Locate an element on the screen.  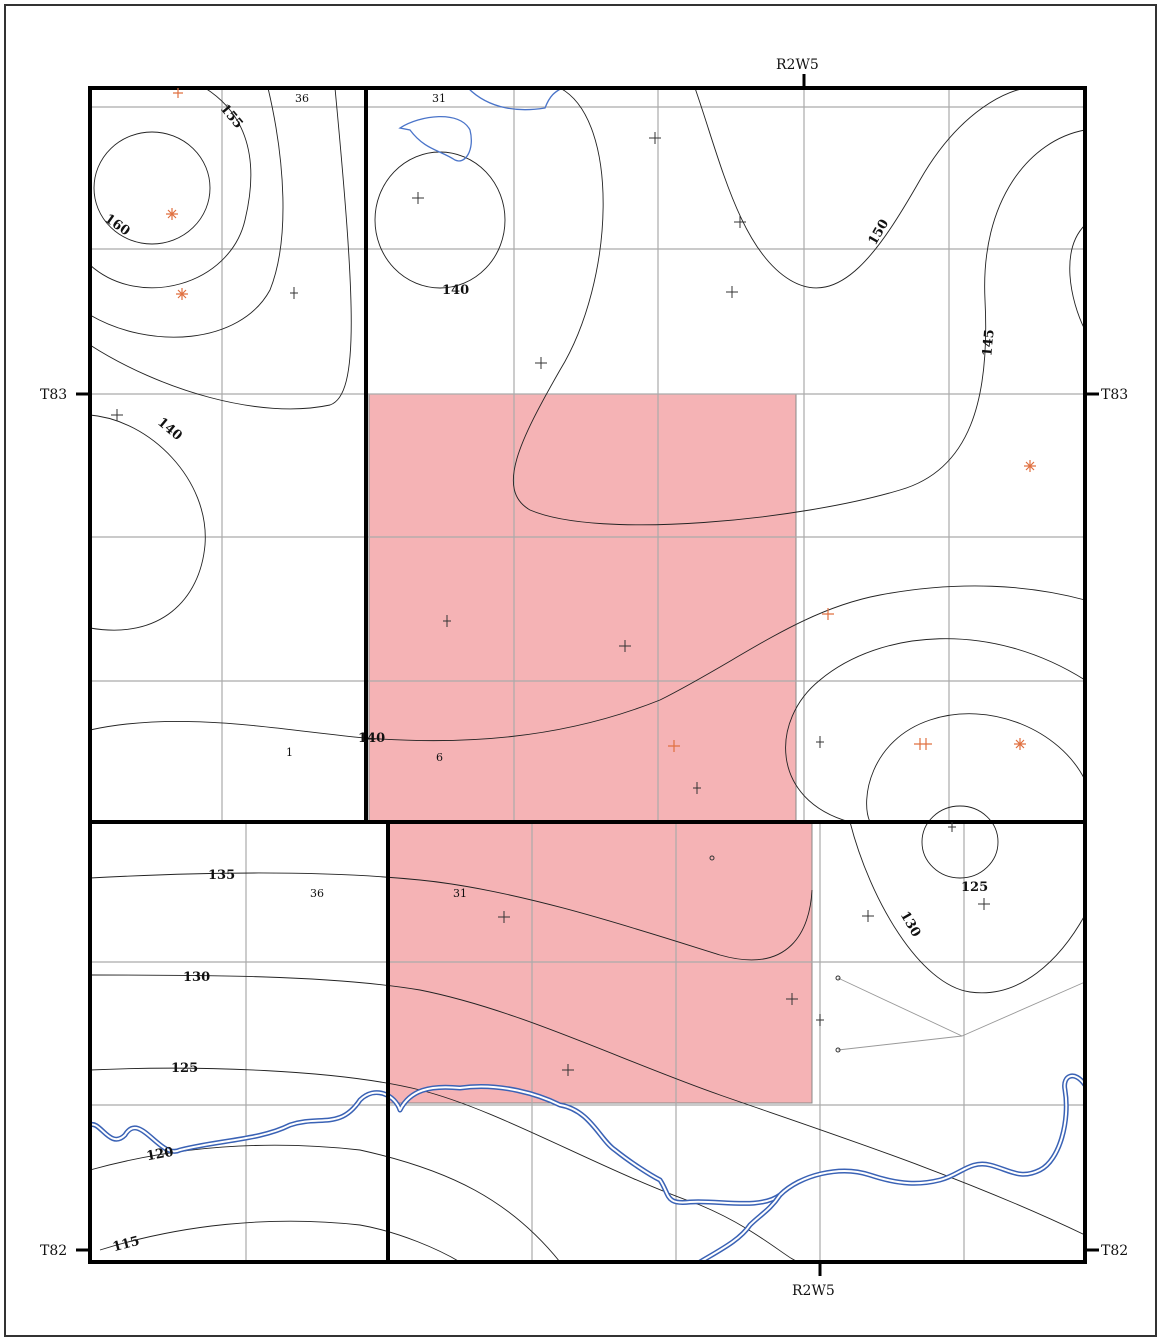
section-numbers: 36 31 1 6 36 31 is located at coordinates (376, 496).